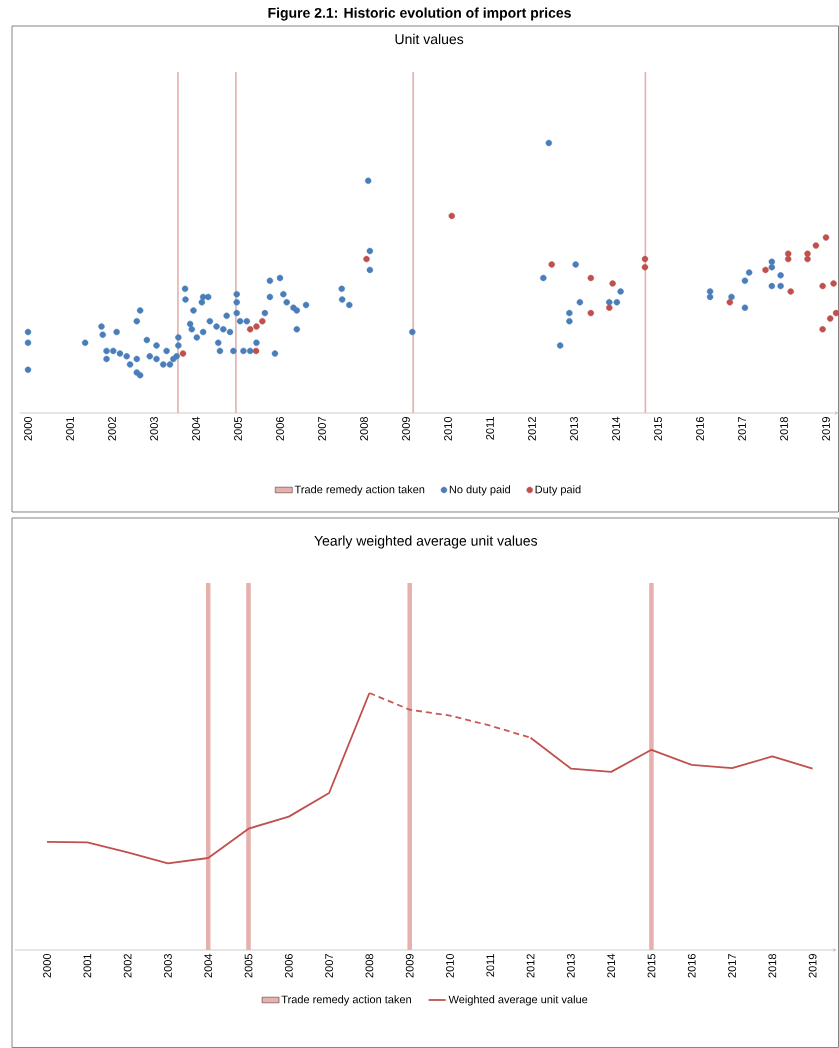 This screenshot has width=839, height=1048. What do you see at coordinates (429, 39) in the screenshot?
I see `chart-title: Unit values` at bounding box center [429, 39].